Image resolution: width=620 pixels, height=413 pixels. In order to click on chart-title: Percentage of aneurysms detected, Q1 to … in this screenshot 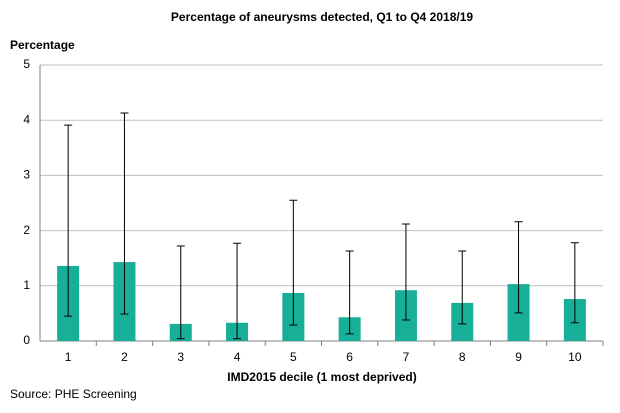, I will do `click(322, 17)`.